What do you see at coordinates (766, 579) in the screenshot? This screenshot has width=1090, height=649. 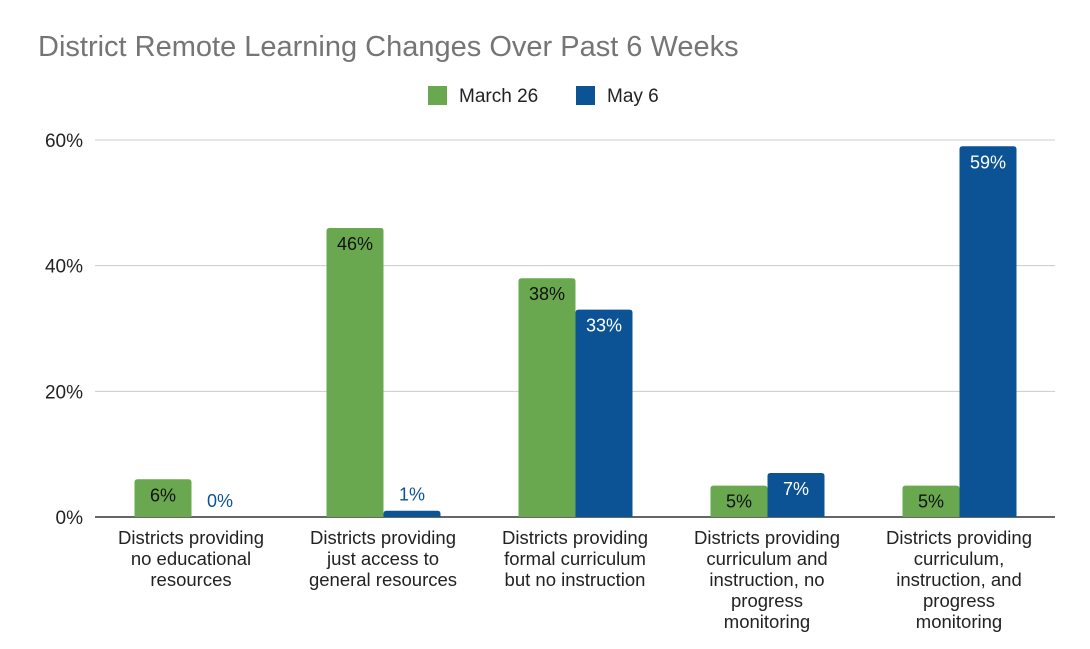 I see `x-tick-label: instruction, no` at bounding box center [766, 579].